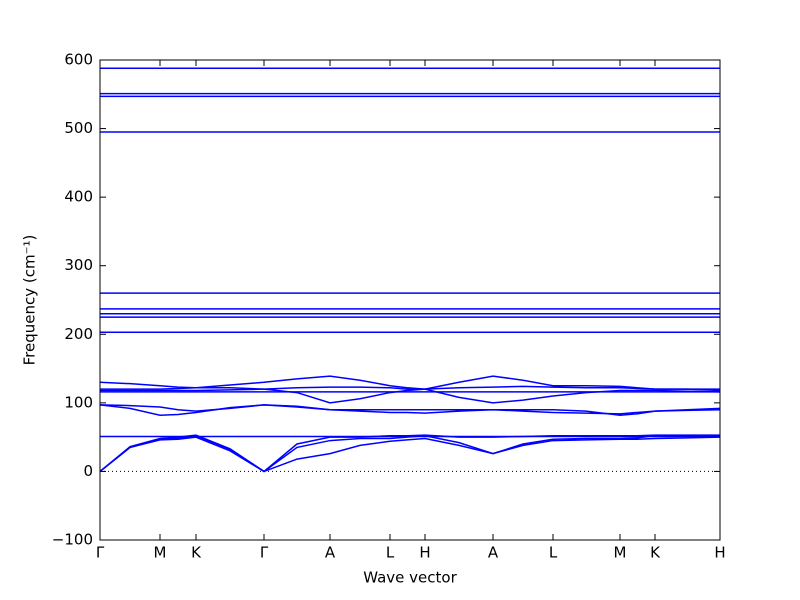  What do you see at coordinates (78, 60) in the screenshot?
I see `y-tick-label: 600` at bounding box center [78, 60].